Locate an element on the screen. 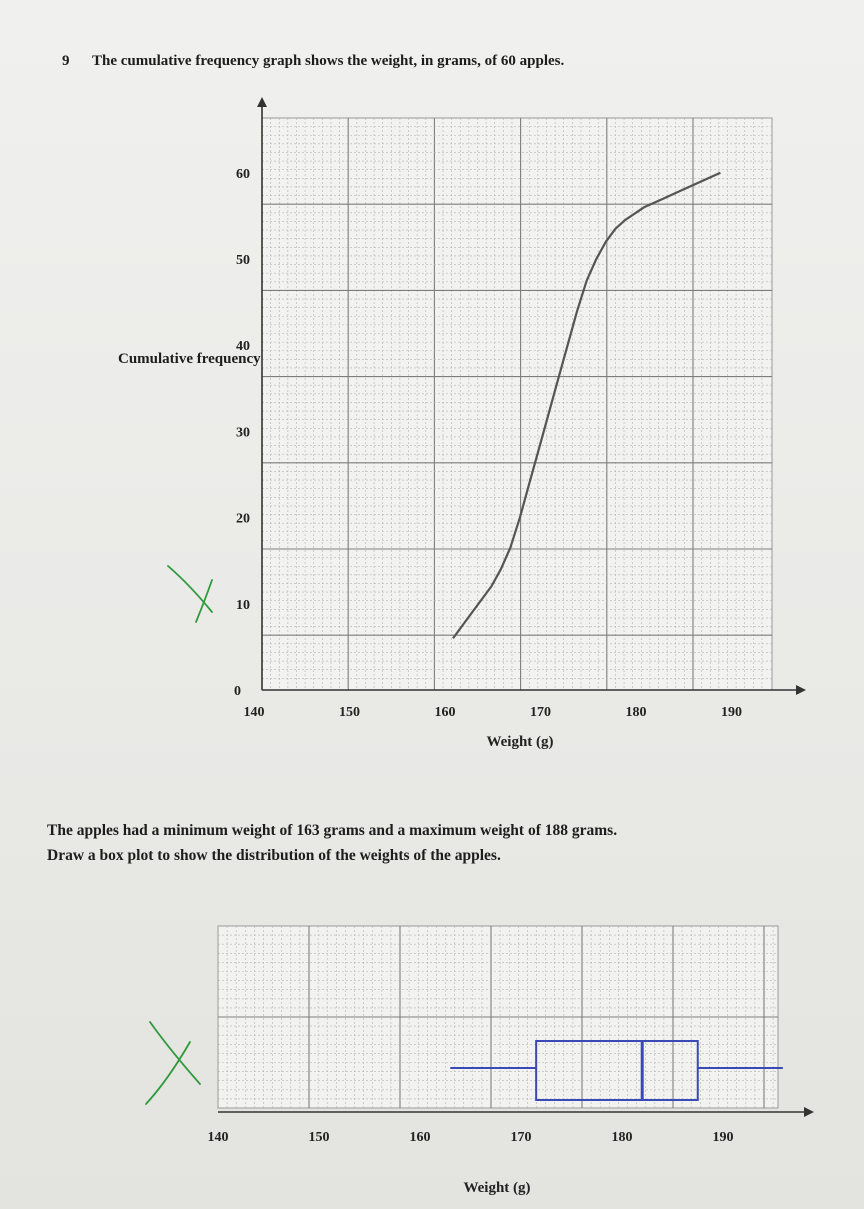 This screenshot has width=864, height=1209. y-tick-label: 50 is located at coordinates (243, 260).